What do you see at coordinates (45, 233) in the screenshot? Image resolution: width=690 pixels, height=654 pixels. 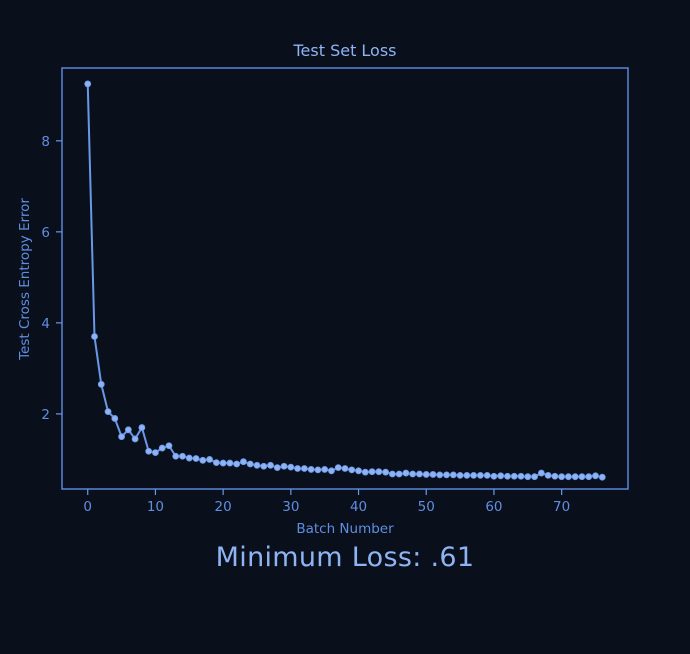 I see `y-tick-label: 6` at bounding box center [45, 233].